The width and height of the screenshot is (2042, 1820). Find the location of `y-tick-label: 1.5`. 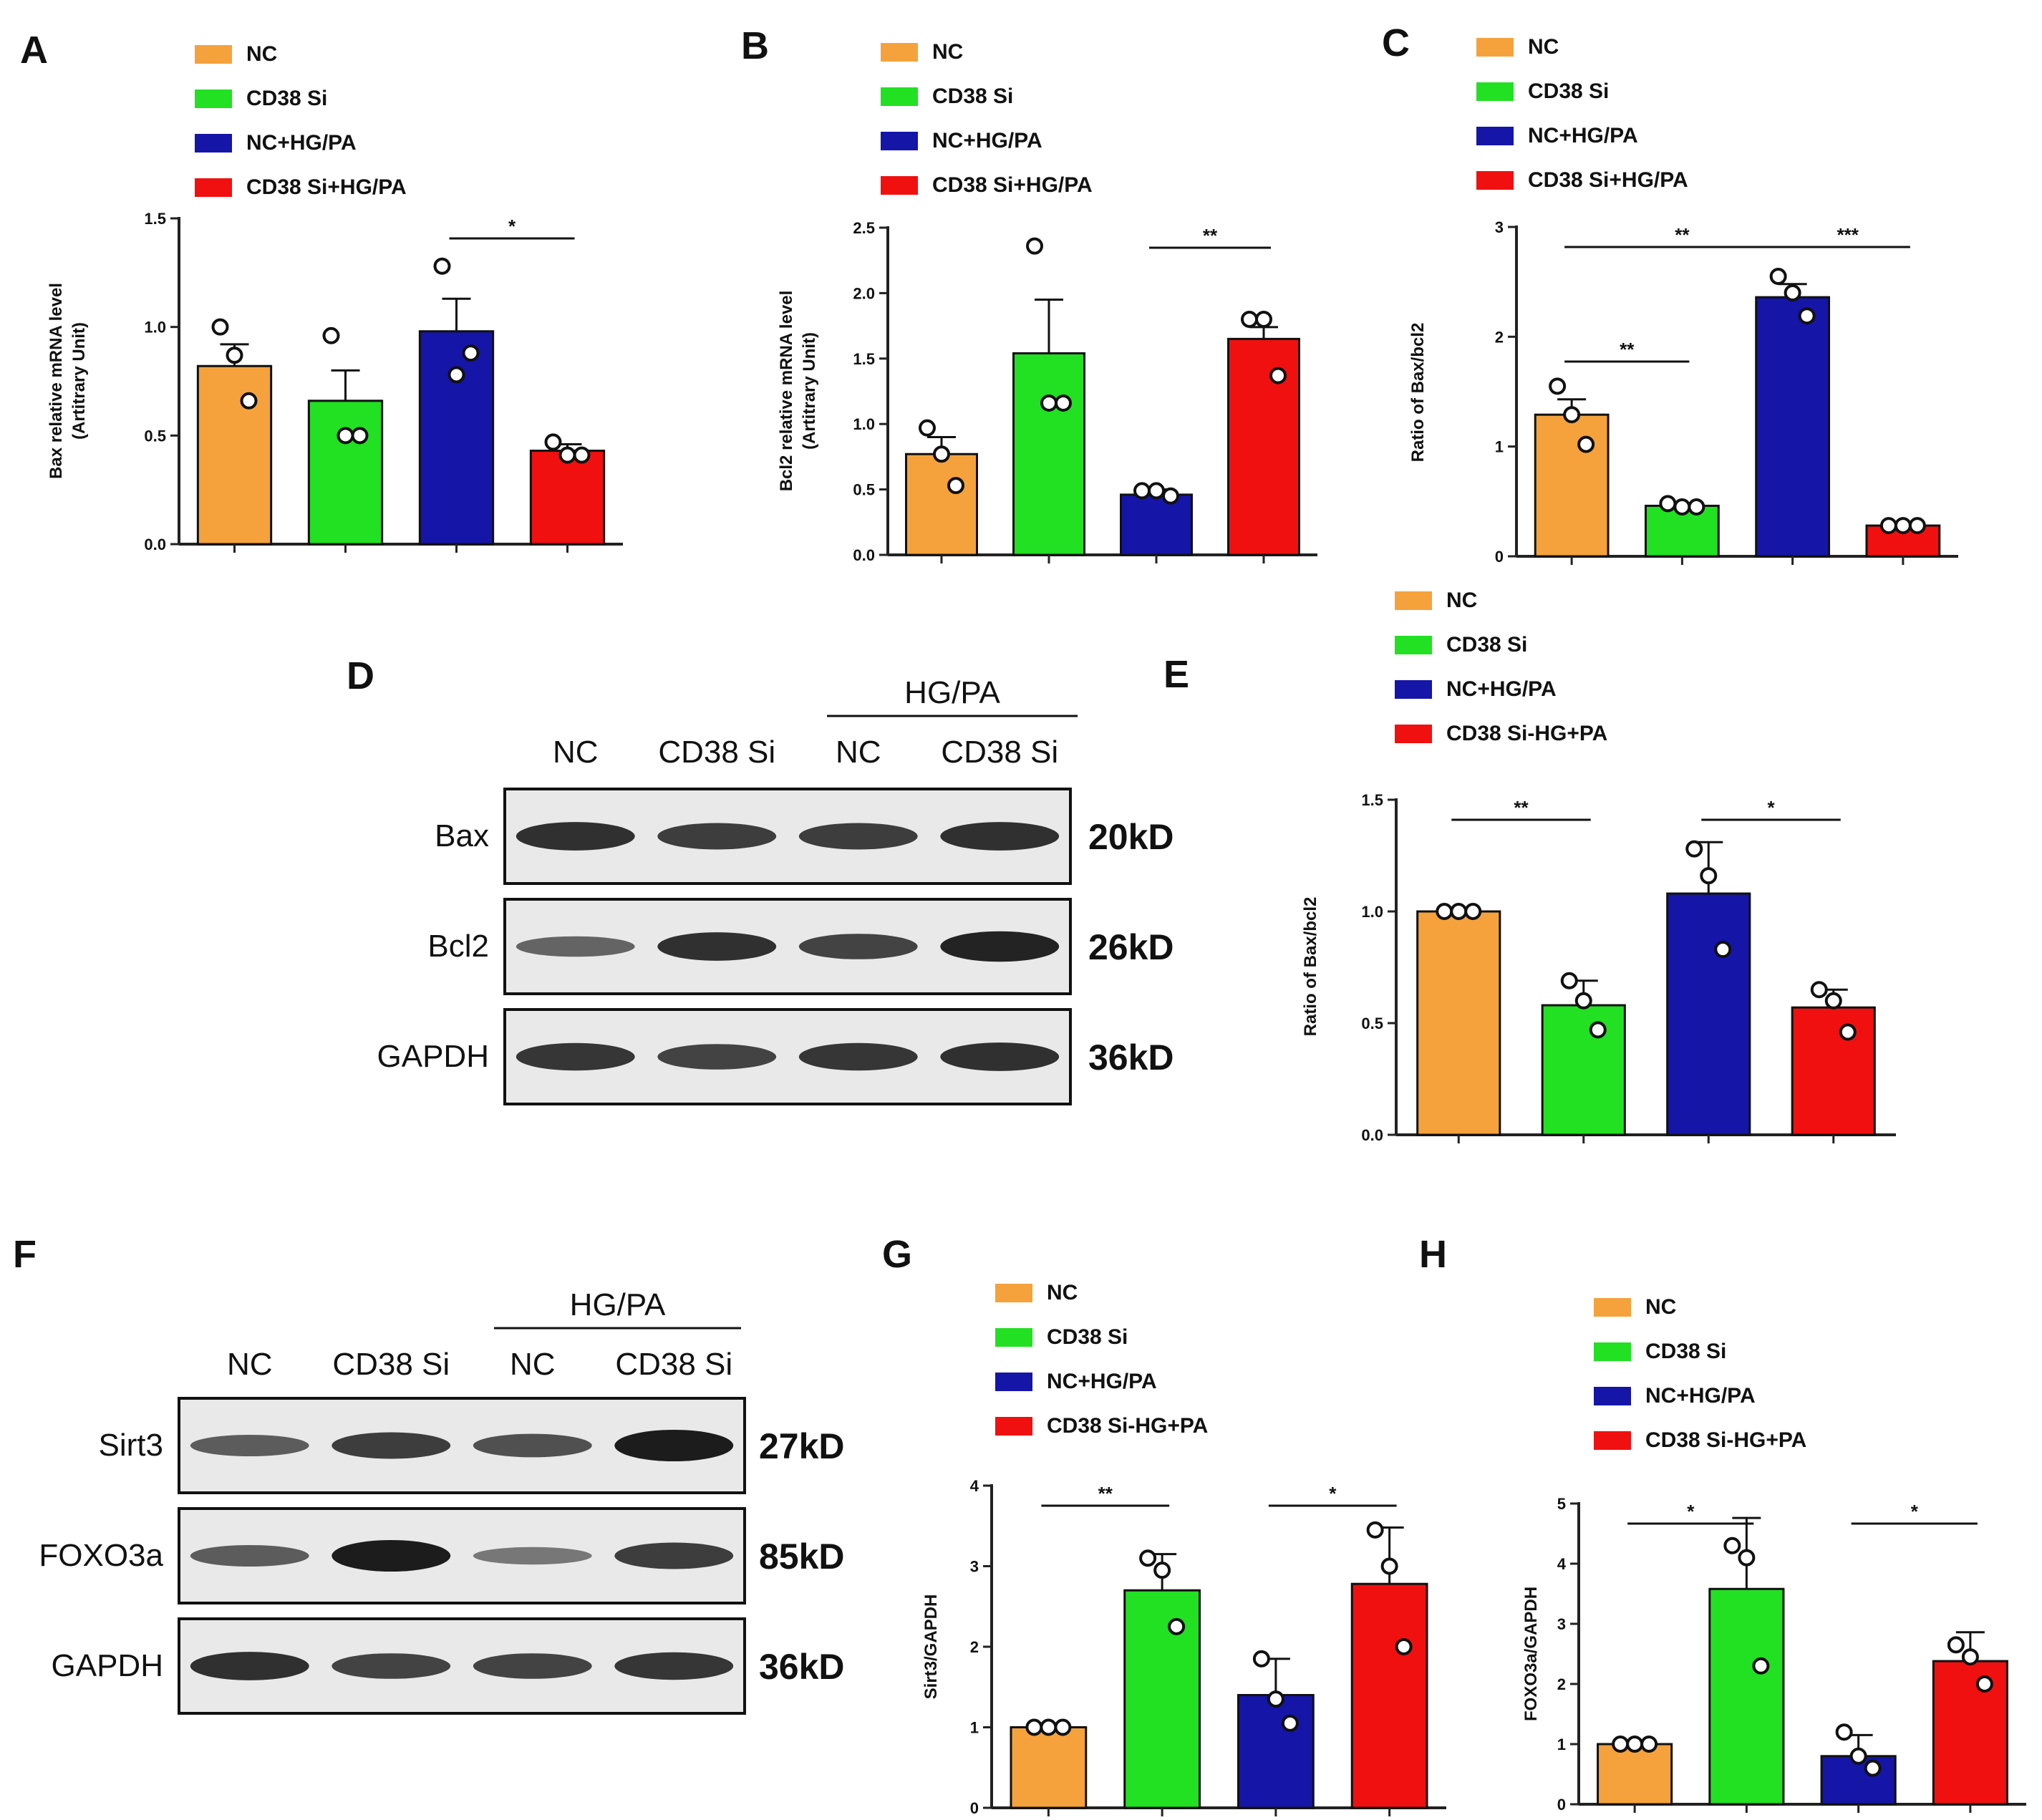

y-tick-label: 1.5 is located at coordinates (864, 359).